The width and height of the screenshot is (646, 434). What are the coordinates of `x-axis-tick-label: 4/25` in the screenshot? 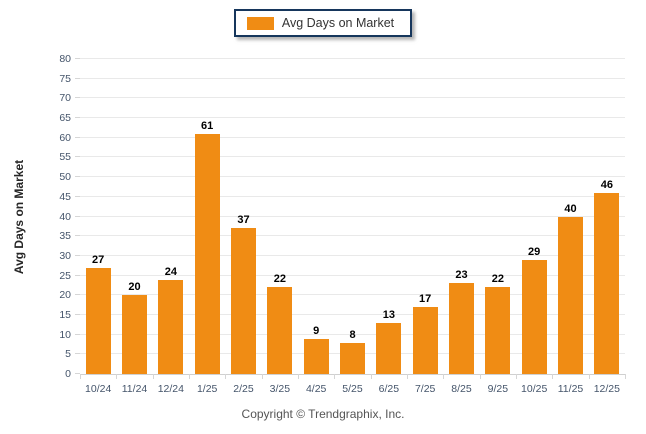 It's located at (316, 389).